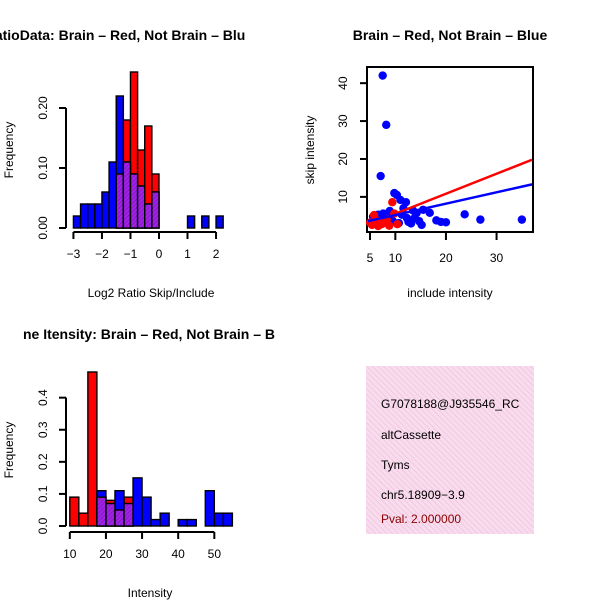  Describe the element at coordinates (43, 493) in the screenshot. I see `intensity-hist-y-tick-label-1: 0.1` at that location.